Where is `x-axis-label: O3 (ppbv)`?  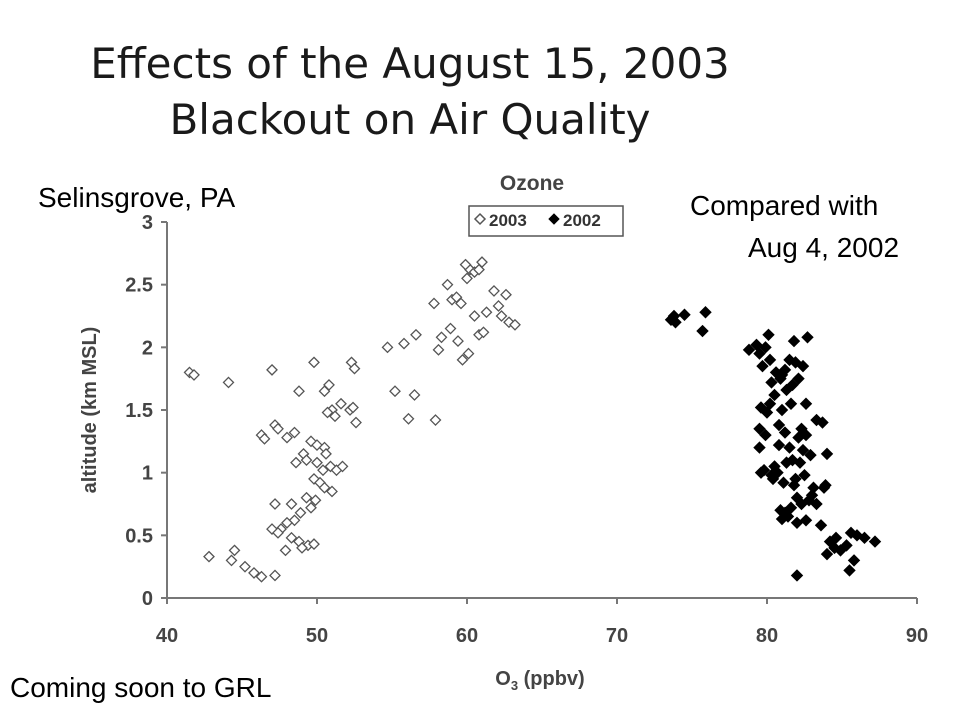 x-axis-label: O3 (ppbv) is located at coordinates (539, 680).